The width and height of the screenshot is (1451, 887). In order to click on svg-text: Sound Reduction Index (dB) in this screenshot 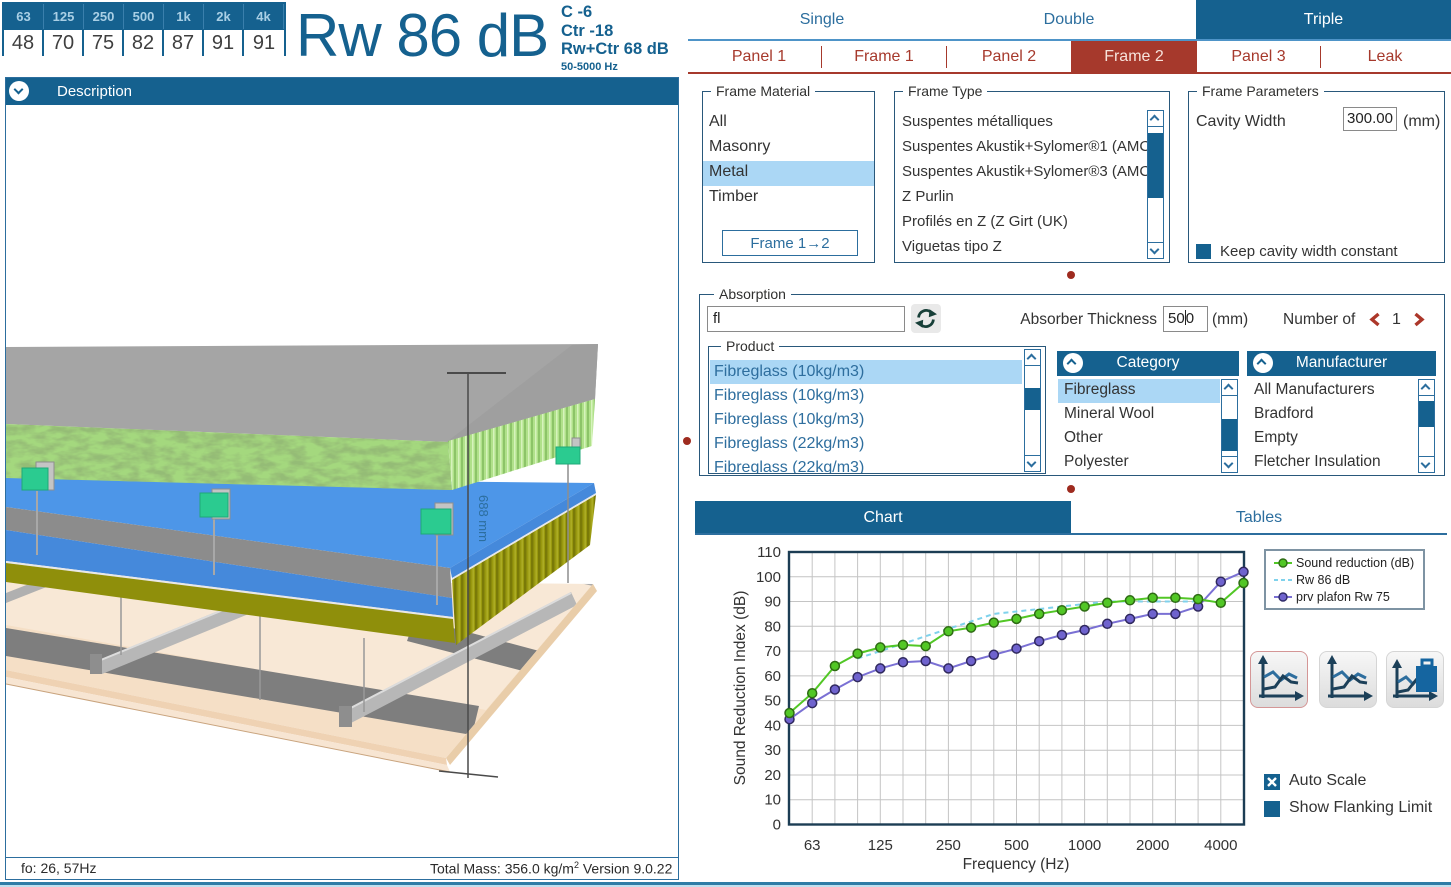, I will do `click(740, 688)`.